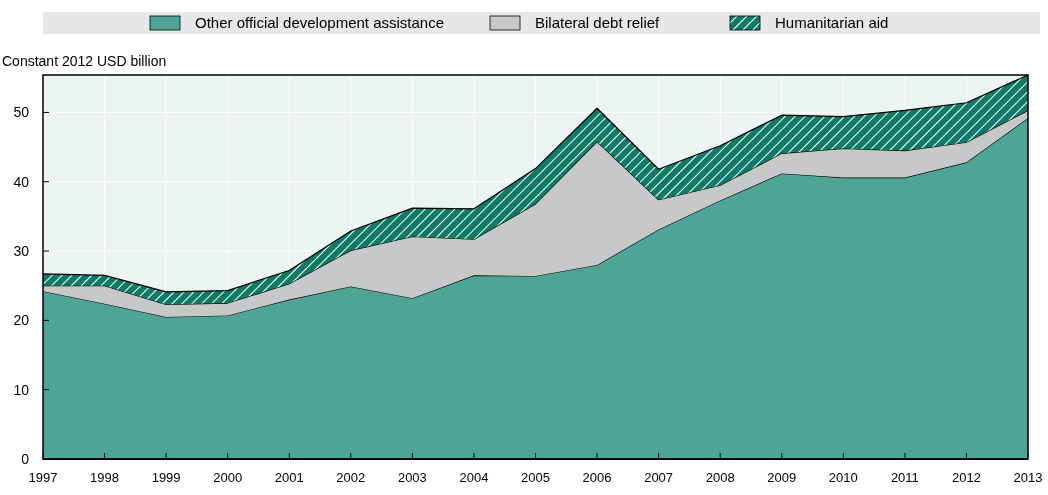  I want to click on x-tick-label: 2010, so click(843, 477).